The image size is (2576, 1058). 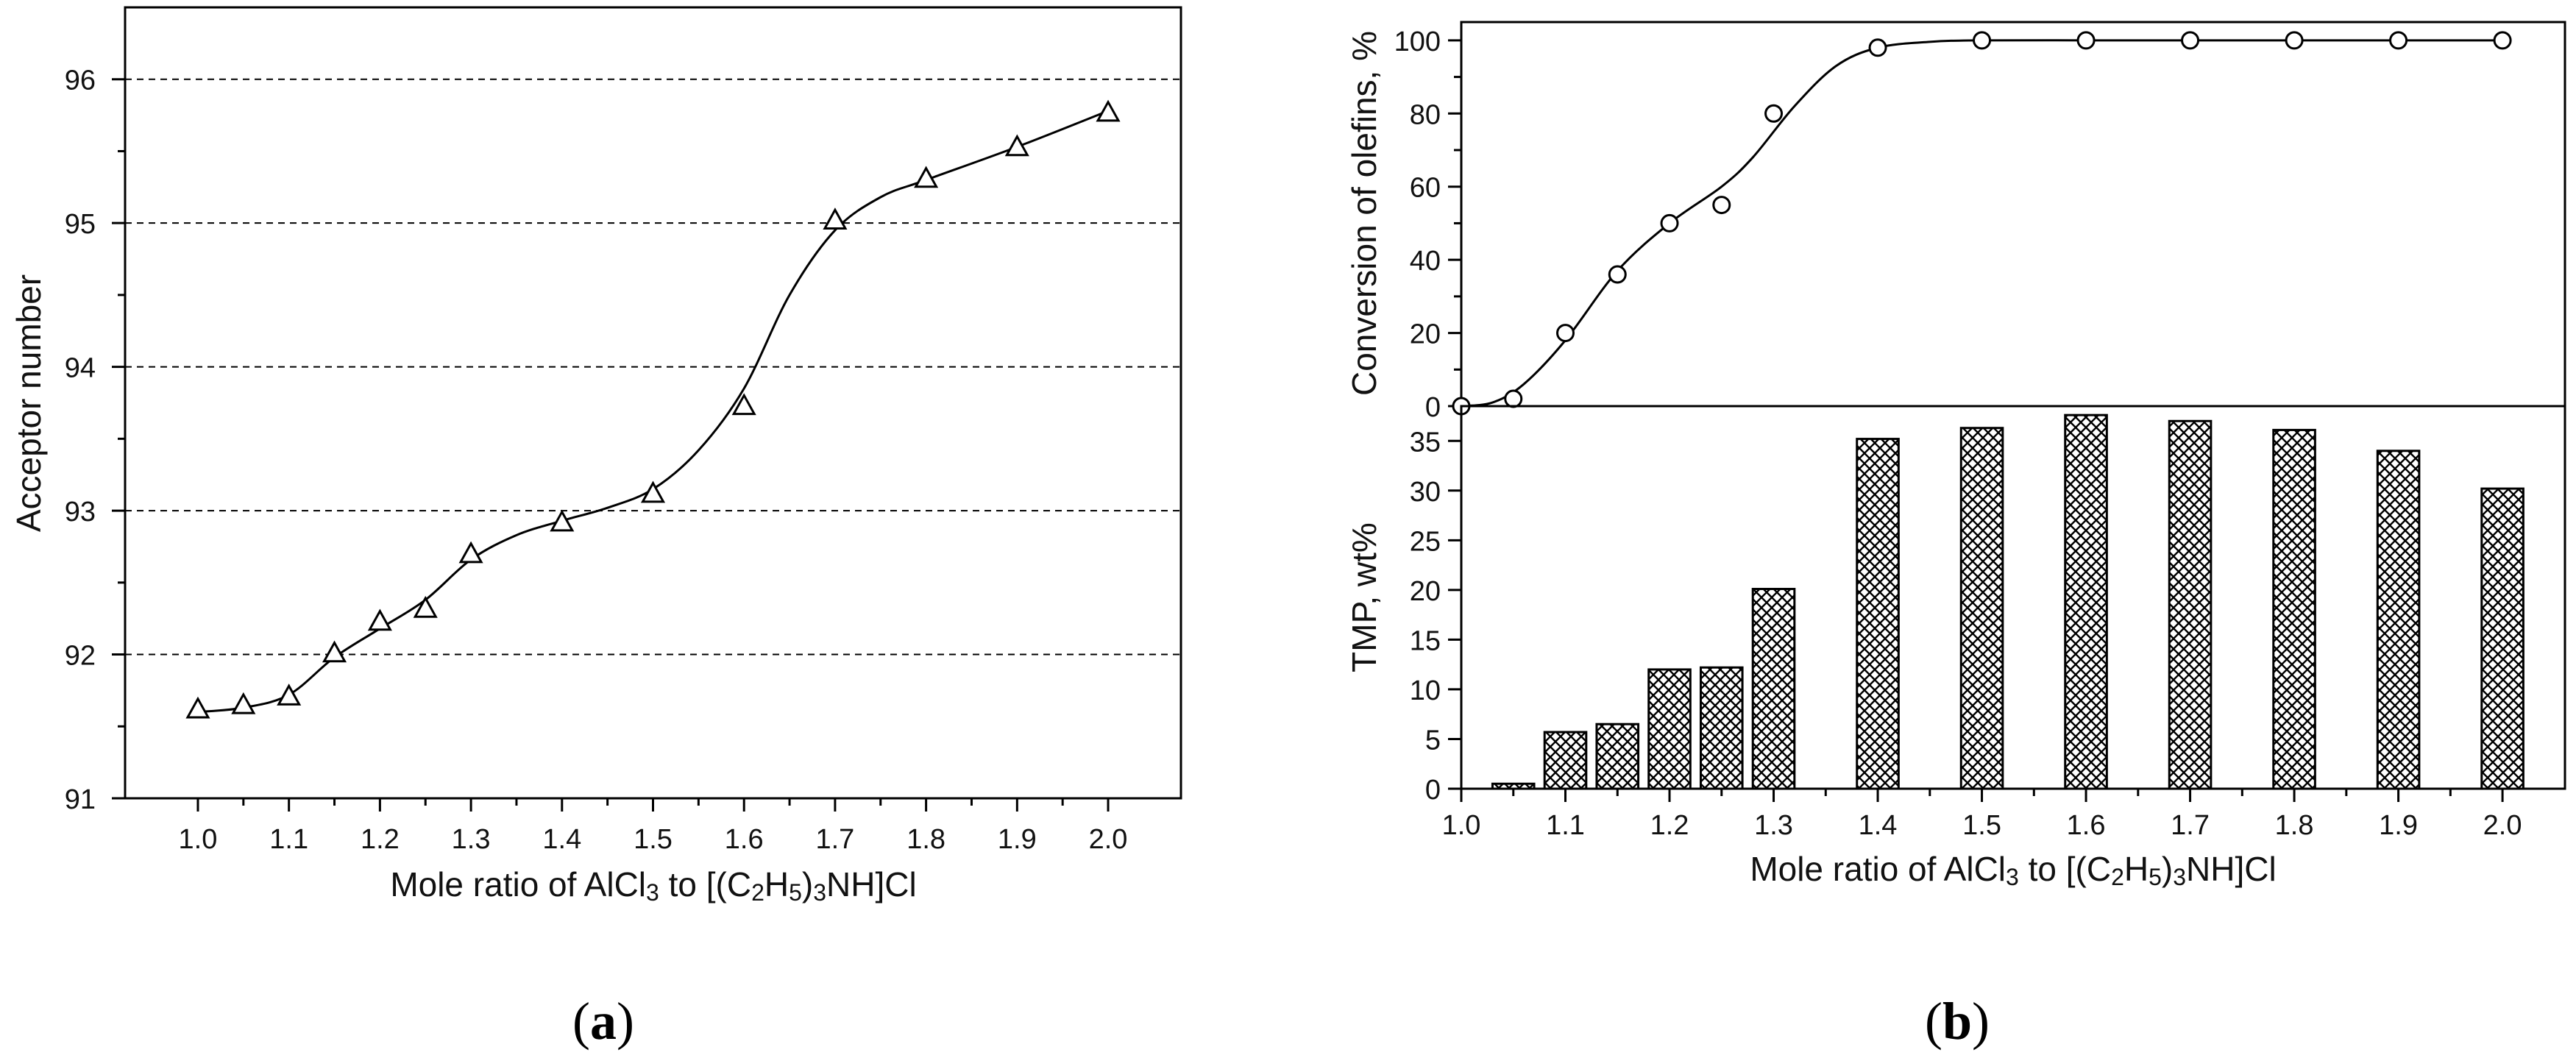 I want to click on chart-b-bottom-y-tick-label: 30, so click(x=1425, y=493).